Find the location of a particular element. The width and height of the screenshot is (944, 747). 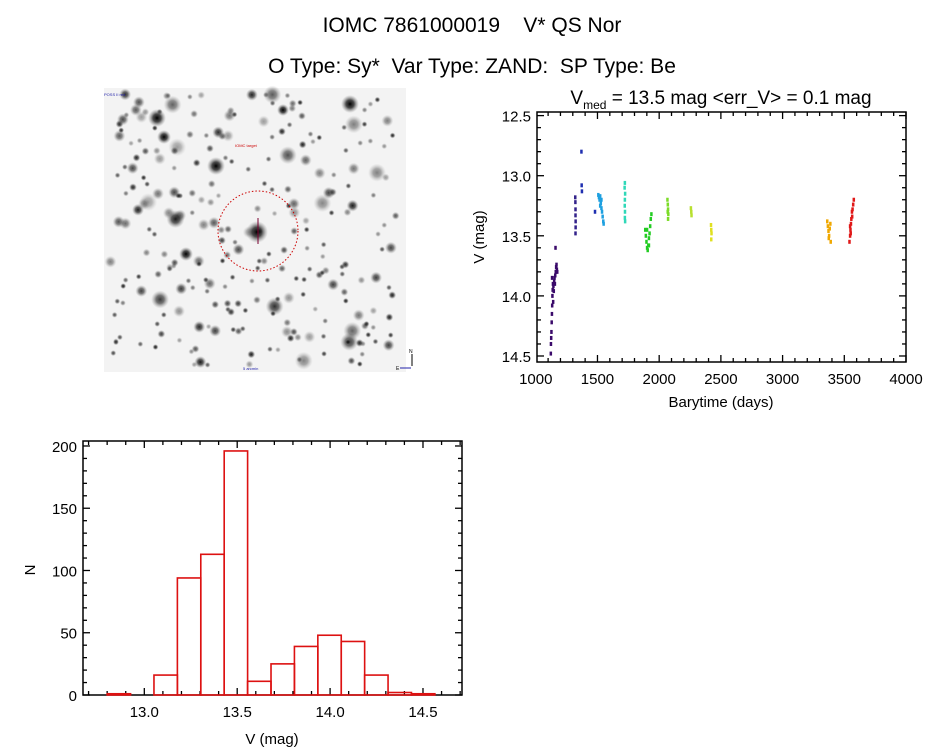

x-tick-label: 13.0 is located at coordinates (144, 712).